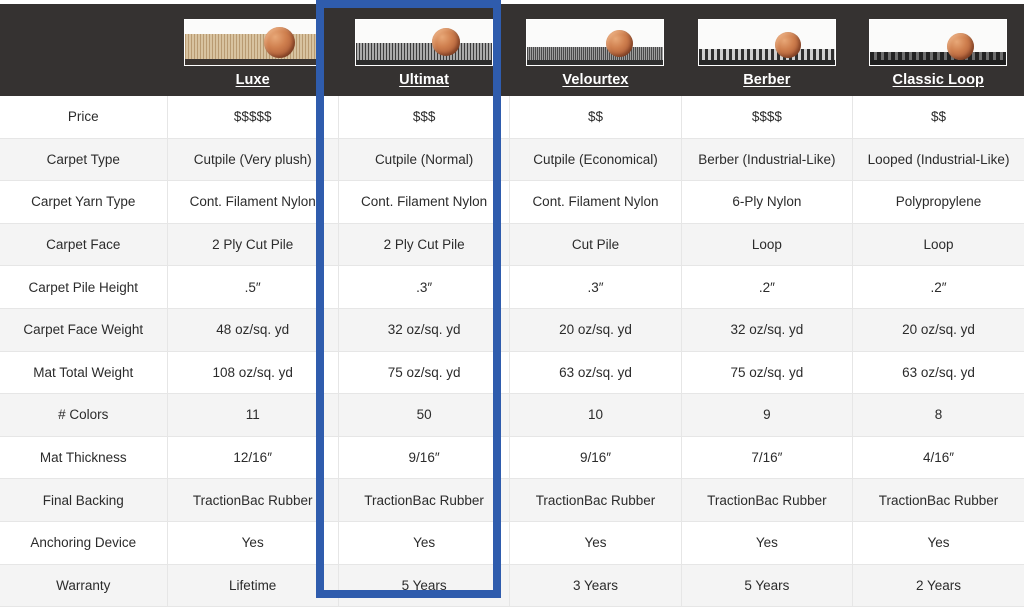  Describe the element at coordinates (253, 160) in the screenshot. I see `table-cell: Cutpile (Very plush)` at that location.